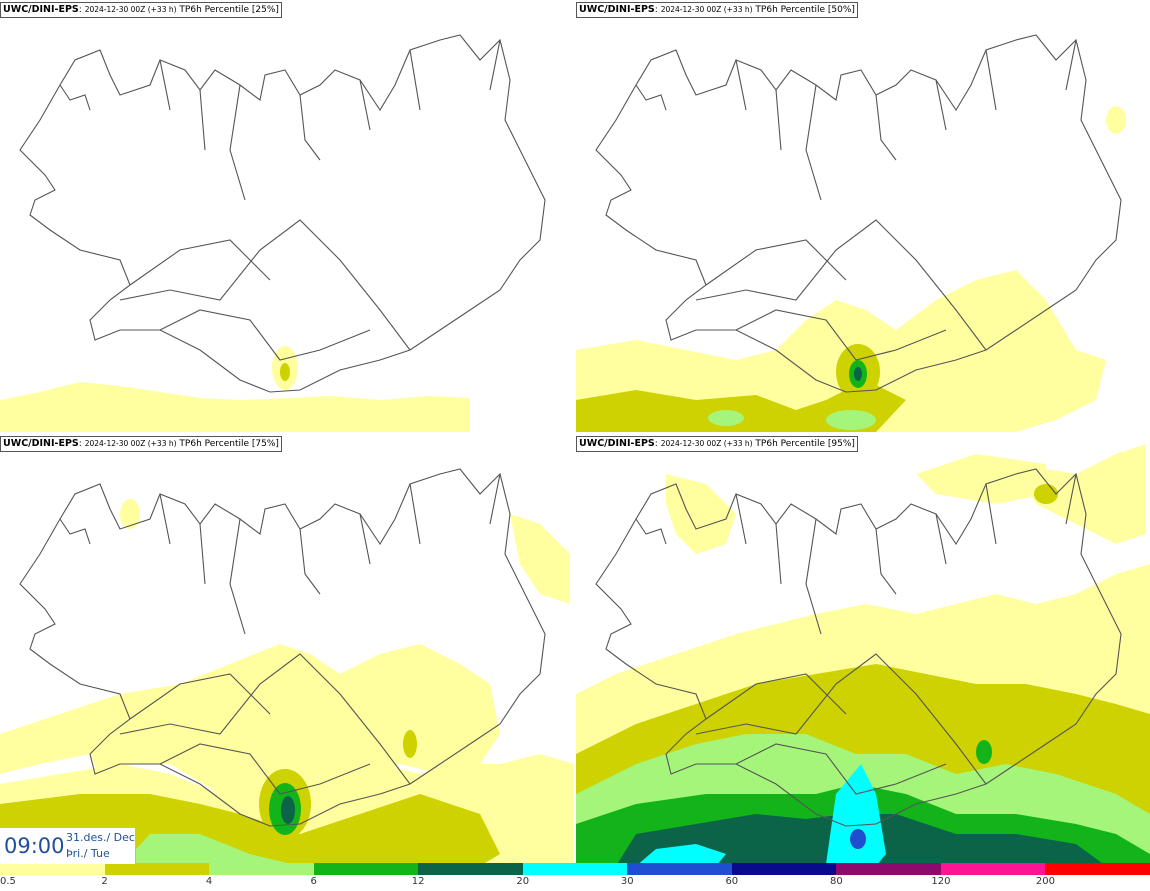 This screenshot has height=891, width=1150. What do you see at coordinates (1045, 881) in the screenshot?
I see `legend-label: 200` at bounding box center [1045, 881].